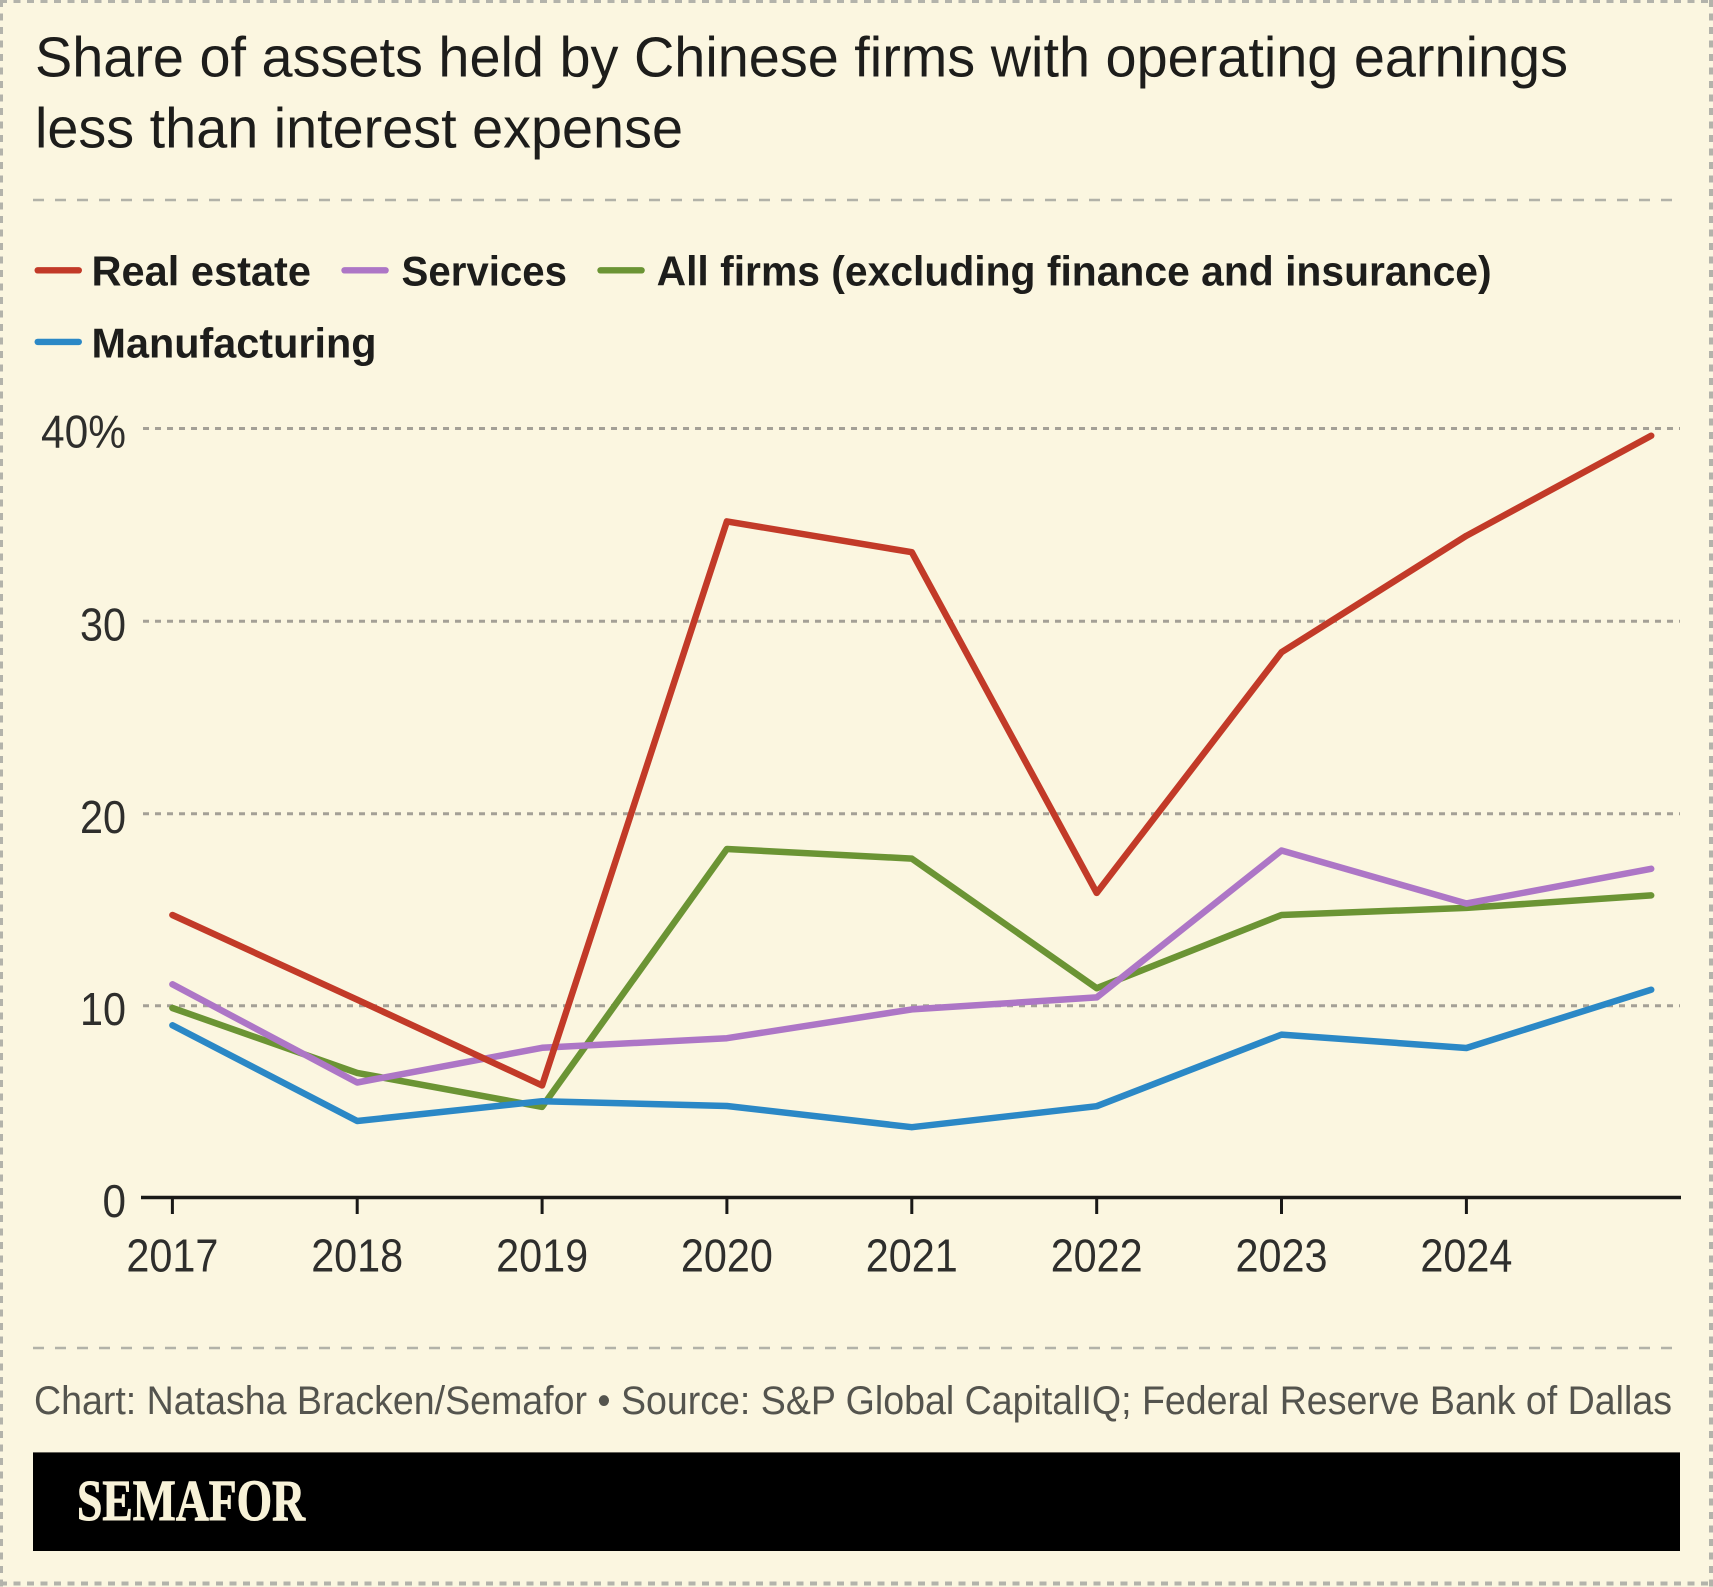  Describe the element at coordinates (172, 1256) in the screenshot. I see `svg-text: 2017` at that location.